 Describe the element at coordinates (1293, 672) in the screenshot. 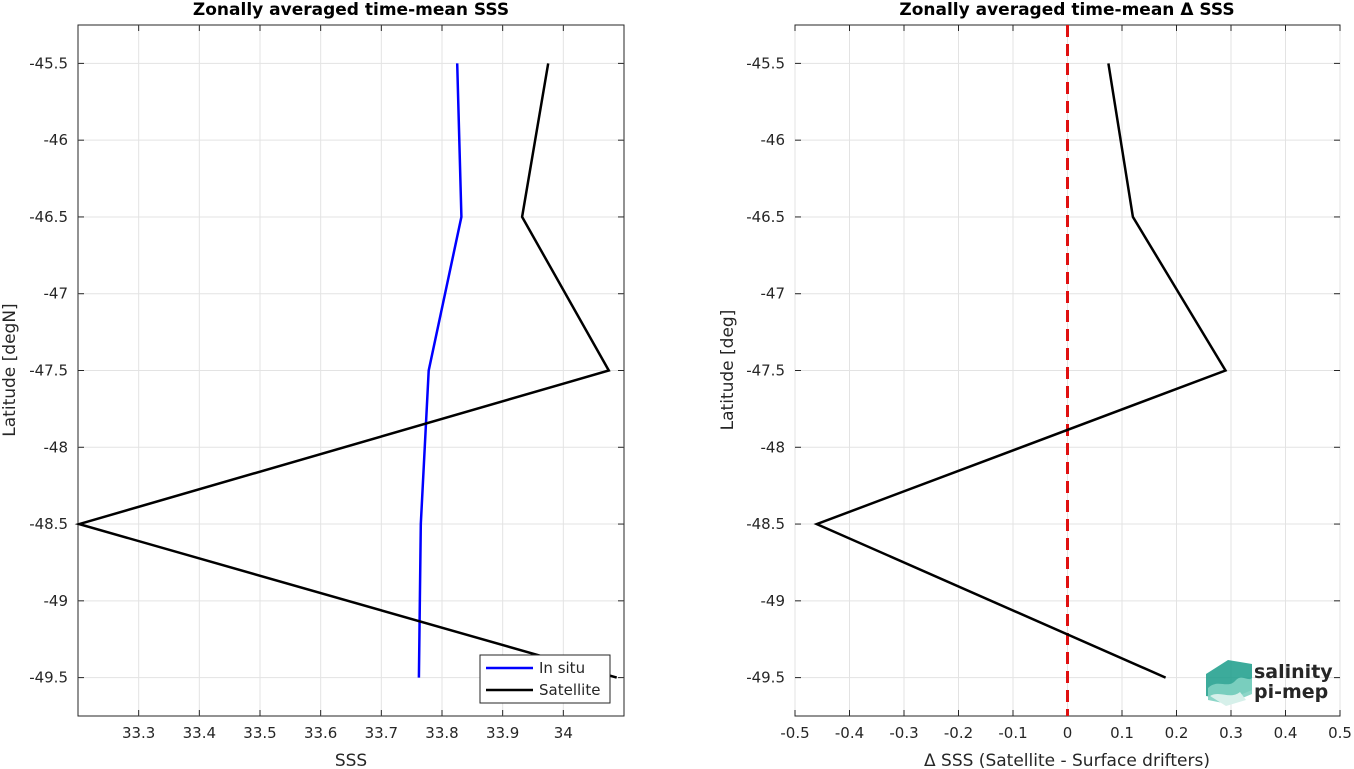

I see `logo-line1: salinity` at that location.